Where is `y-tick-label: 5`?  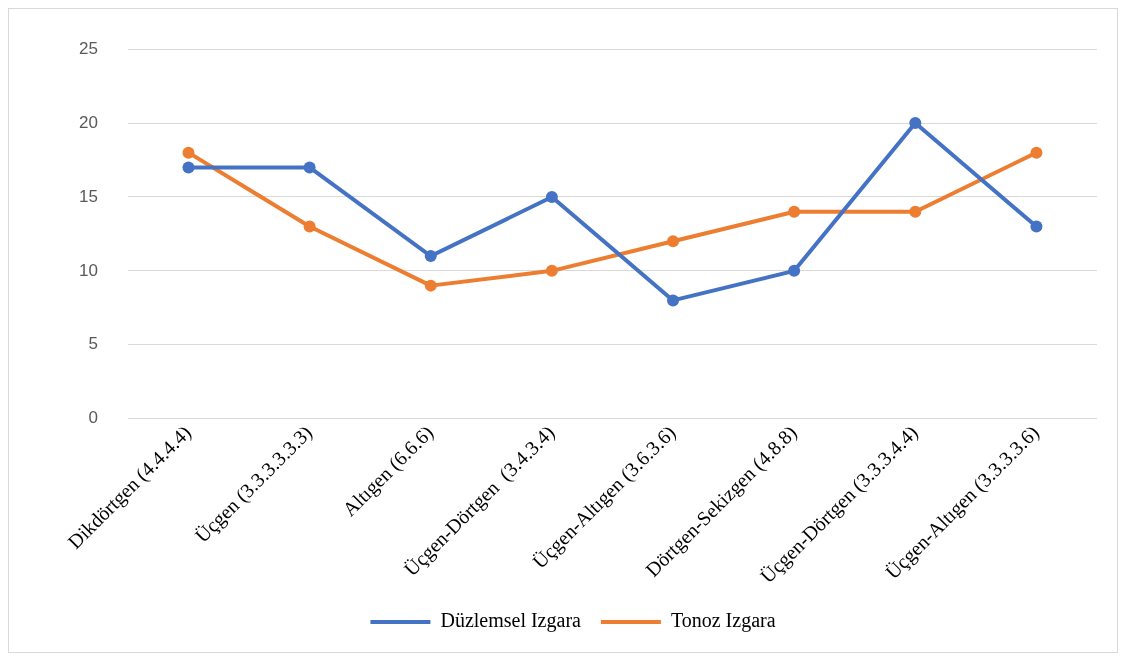
y-tick-label: 5 is located at coordinates (93, 344).